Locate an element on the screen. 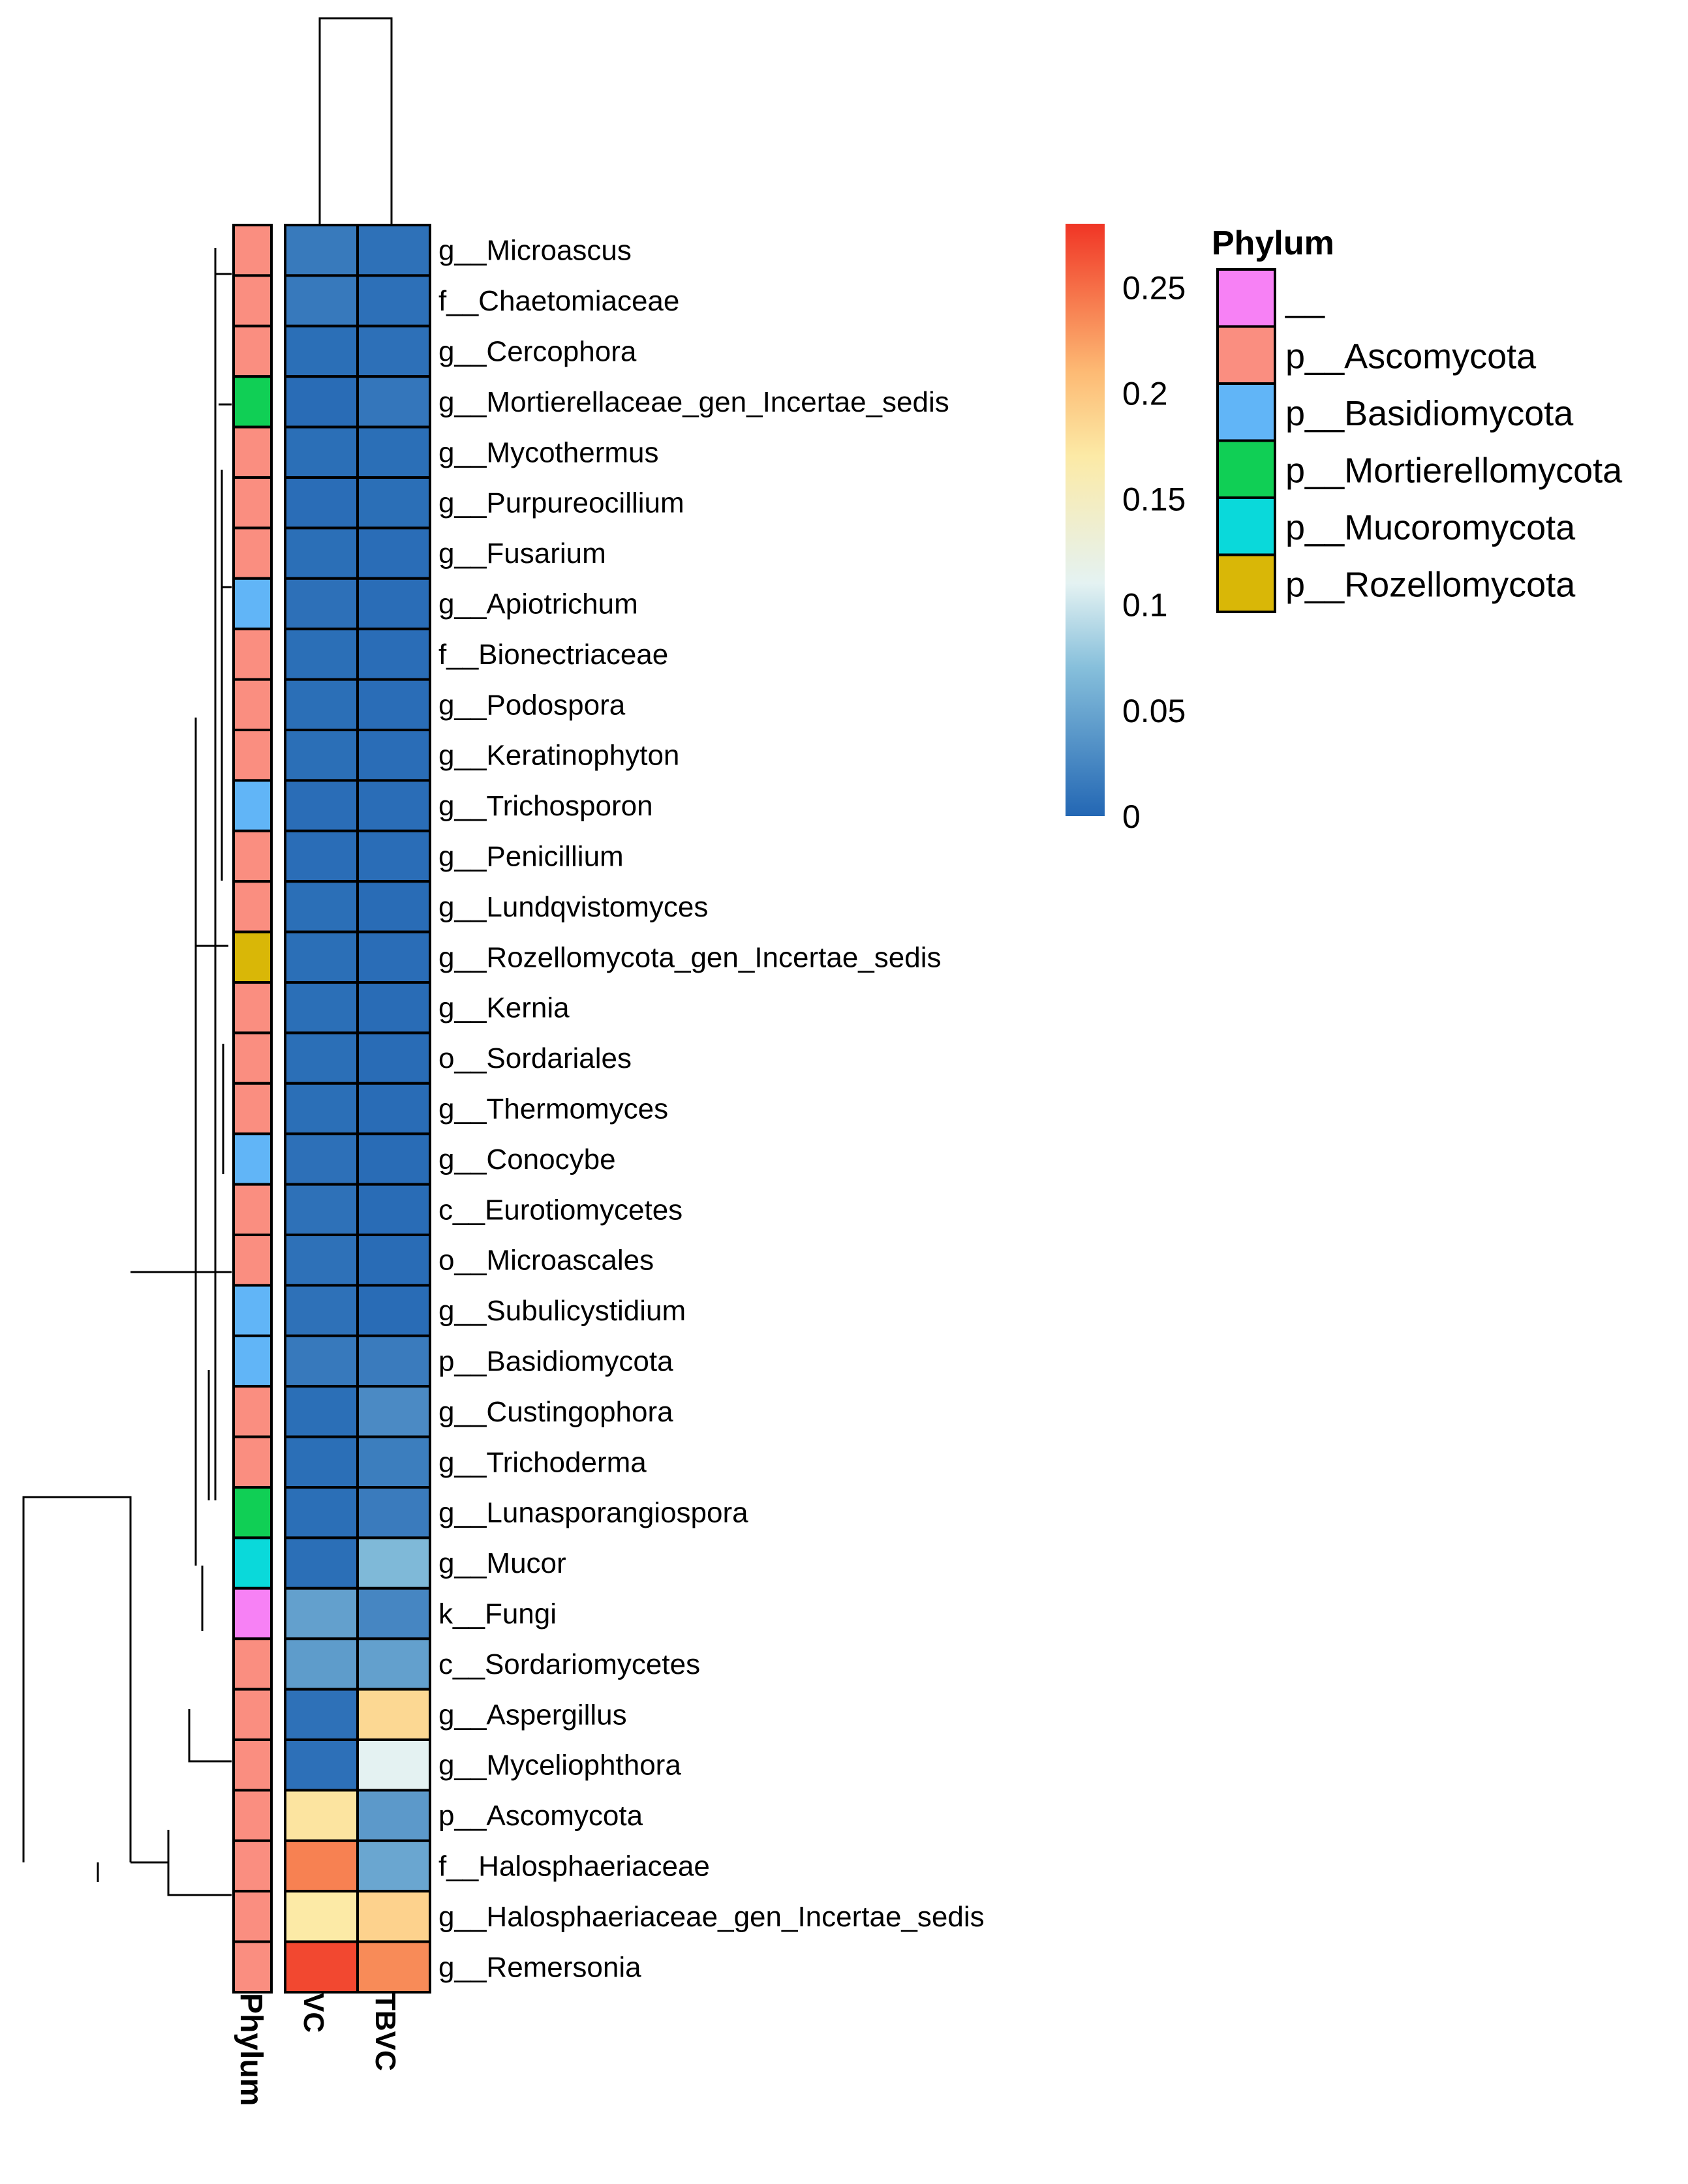  row-label-g-mycothermus: g__Mycothermus is located at coordinates (548, 452).